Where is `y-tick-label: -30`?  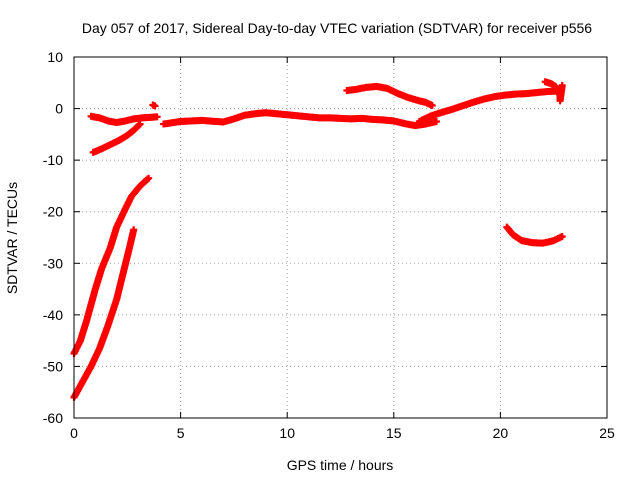 y-tick-label: -30 is located at coordinates (53, 263).